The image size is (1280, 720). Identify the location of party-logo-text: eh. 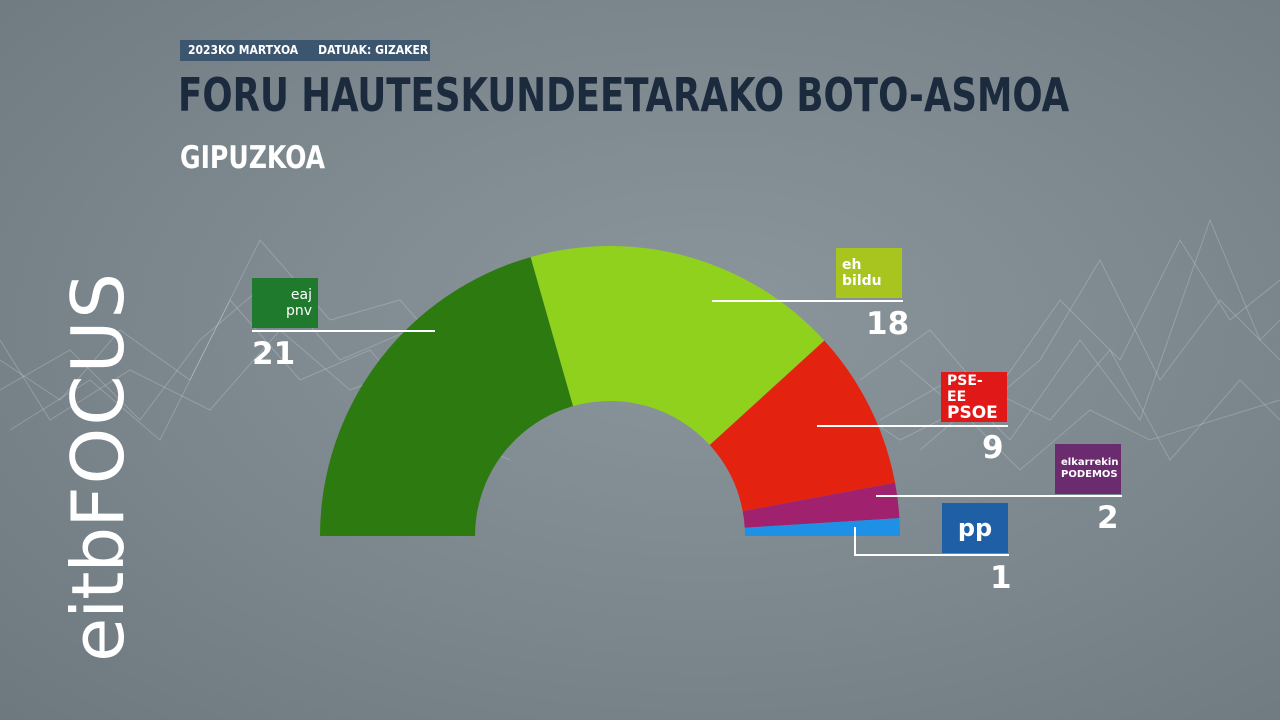
(852, 265).